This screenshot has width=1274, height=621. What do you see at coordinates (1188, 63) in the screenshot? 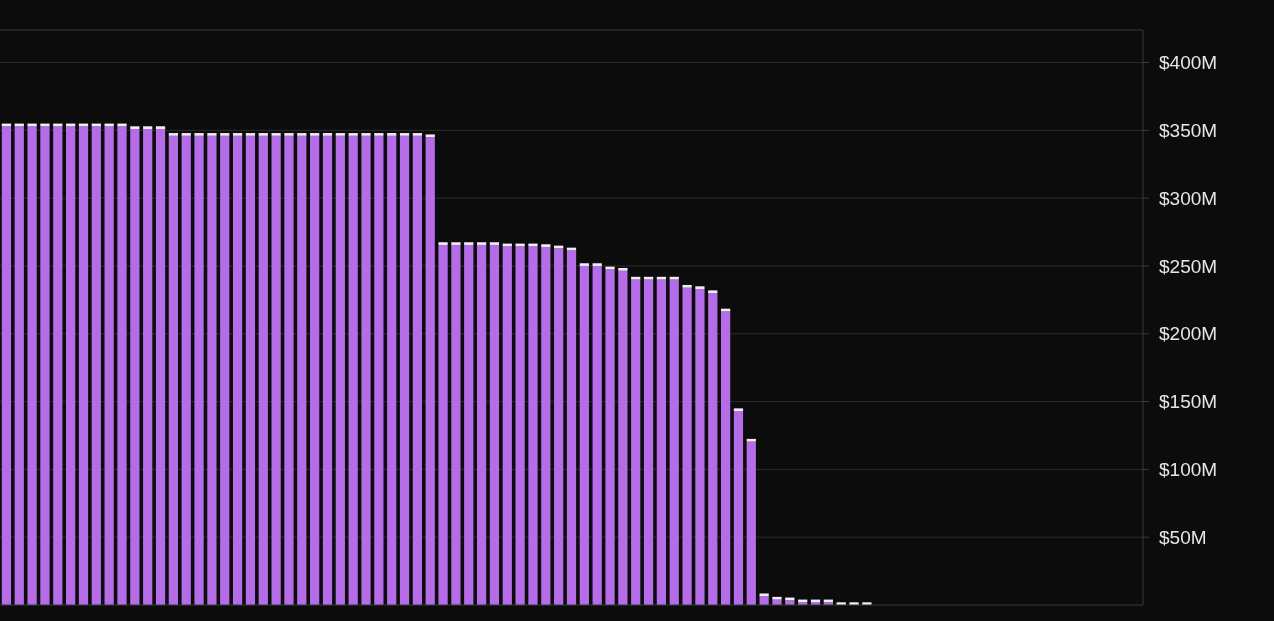
I see `y-tick-label: $400M` at bounding box center [1188, 63].